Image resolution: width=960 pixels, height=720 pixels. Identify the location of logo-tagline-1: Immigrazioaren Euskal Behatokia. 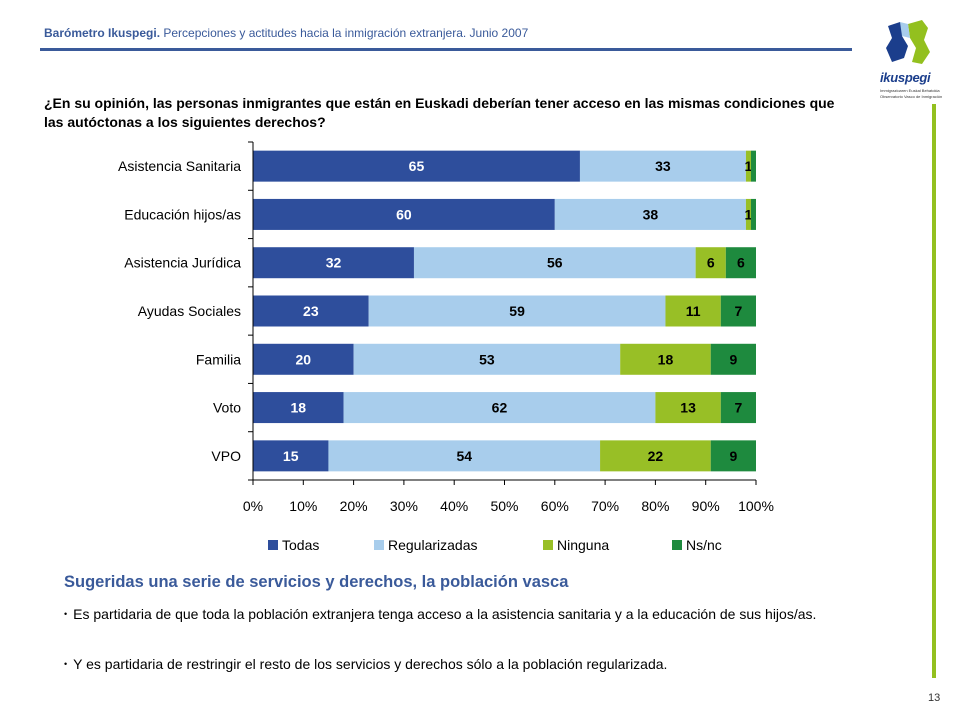
(910, 90).